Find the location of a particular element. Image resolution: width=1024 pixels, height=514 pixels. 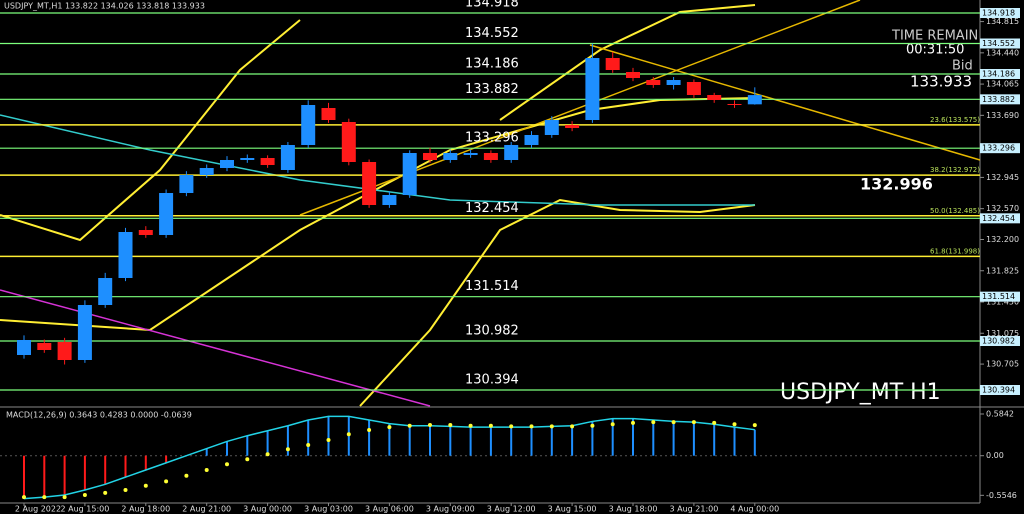

macd-y-tick-label: 0.5842 is located at coordinates (1000, 413).